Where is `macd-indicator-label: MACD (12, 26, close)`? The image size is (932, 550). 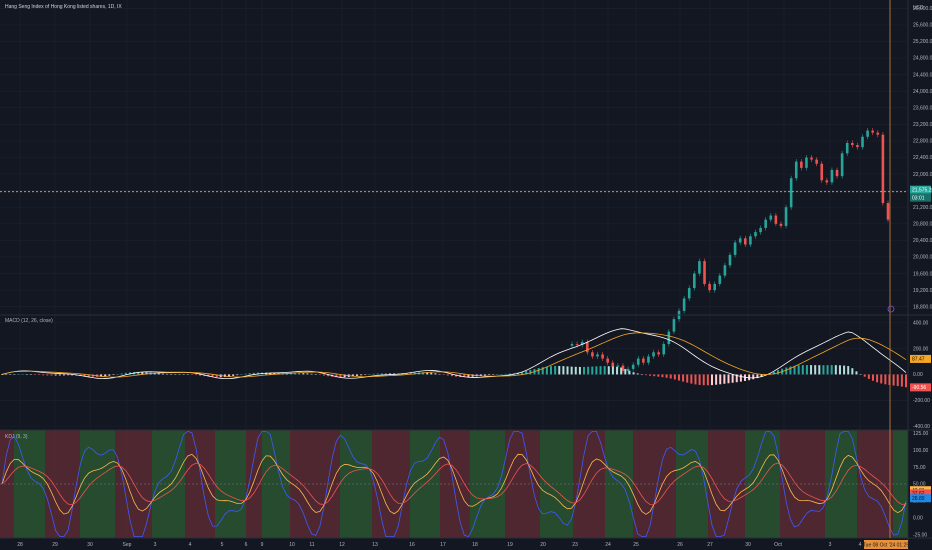 macd-indicator-label: MACD (12, 26, close) is located at coordinates (29, 321).